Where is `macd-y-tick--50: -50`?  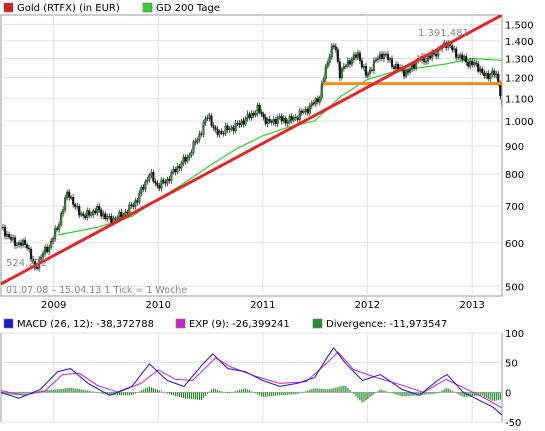
macd-y-tick--50: -50 is located at coordinates (513, 423).